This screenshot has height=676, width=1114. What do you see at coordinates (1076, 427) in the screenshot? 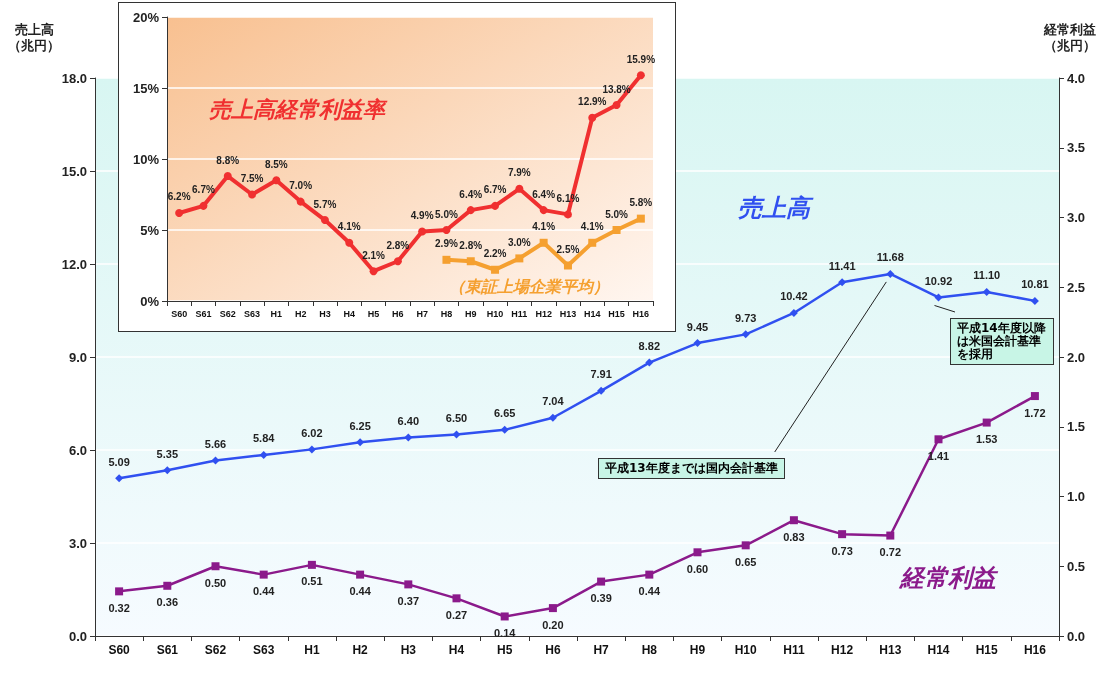
I see `y2-tick-label: 1.5` at bounding box center [1076, 427].